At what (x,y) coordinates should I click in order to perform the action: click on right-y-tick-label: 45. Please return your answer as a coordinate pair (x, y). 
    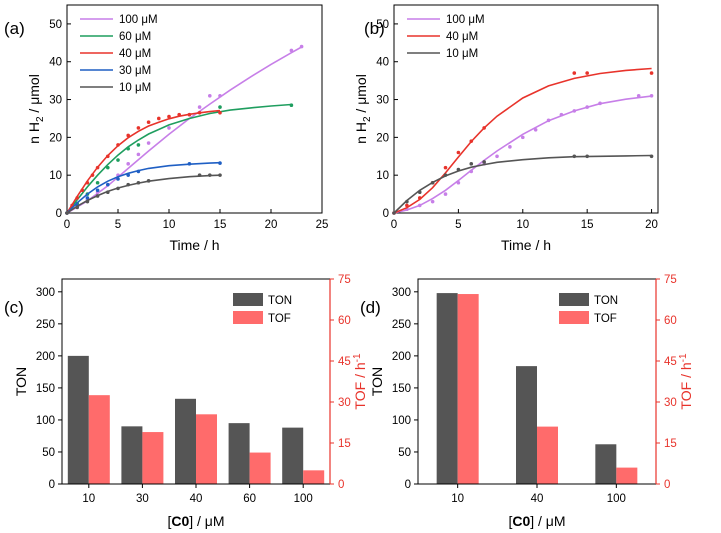
    Looking at the image, I should click on (344, 362).